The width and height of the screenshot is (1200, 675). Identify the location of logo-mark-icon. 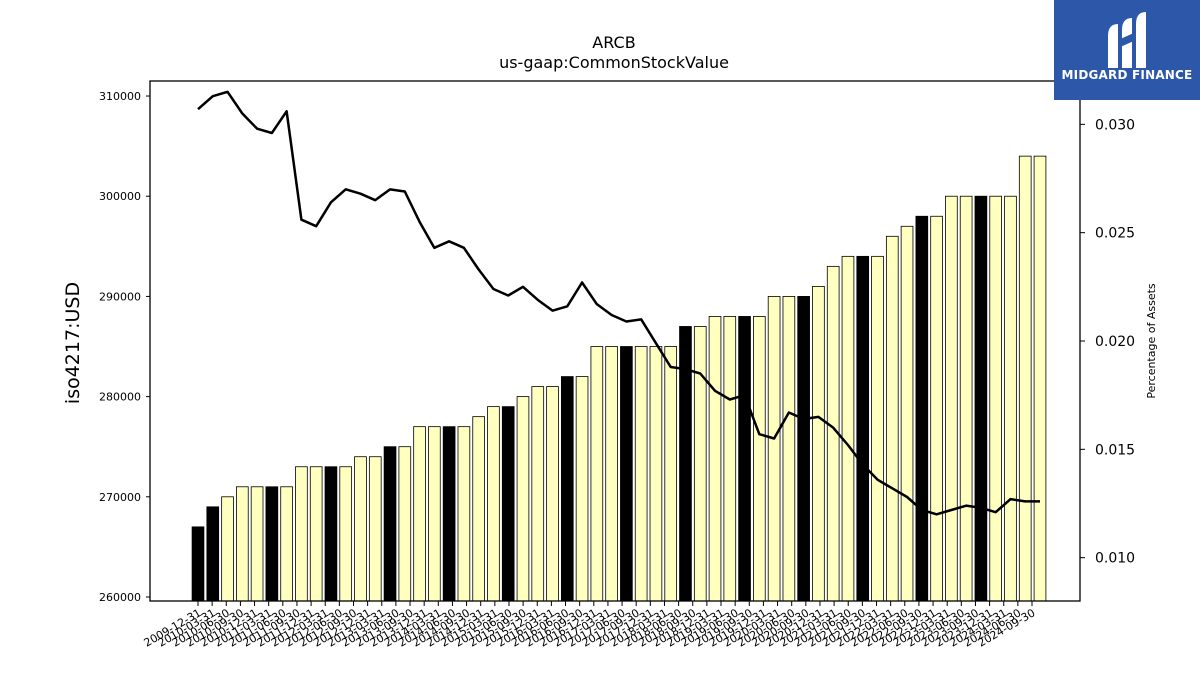
(1127, 40).